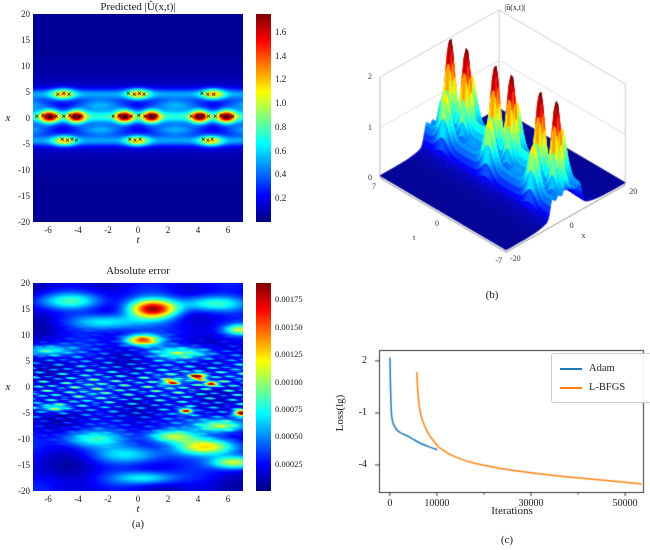 This screenshot has width=650, height=550. Describe the element at coordinates (370, 127) in the screenshot. I see `tick-label: 1` at that location.